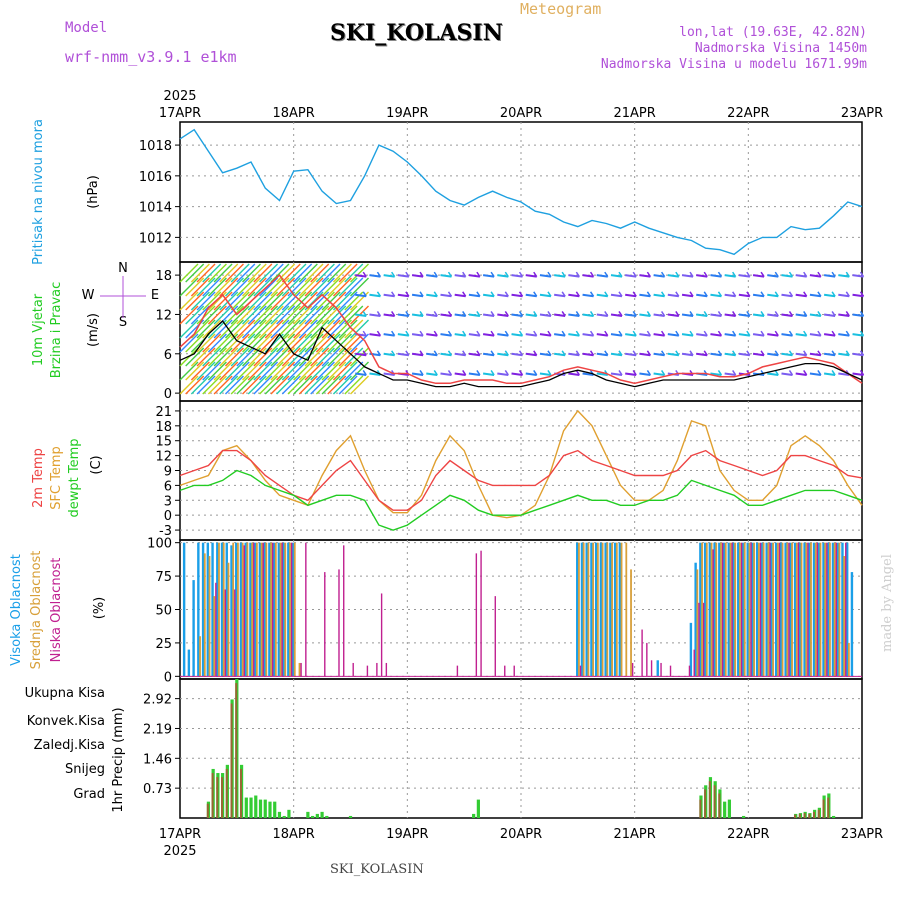 The width and height of the screenshot is (900, 900). What do you see at coordinates (56, 610) in the screenshot?
I see `low-cloud-axis-title: Niska Oblacnost` at bounding box center [56, 610].